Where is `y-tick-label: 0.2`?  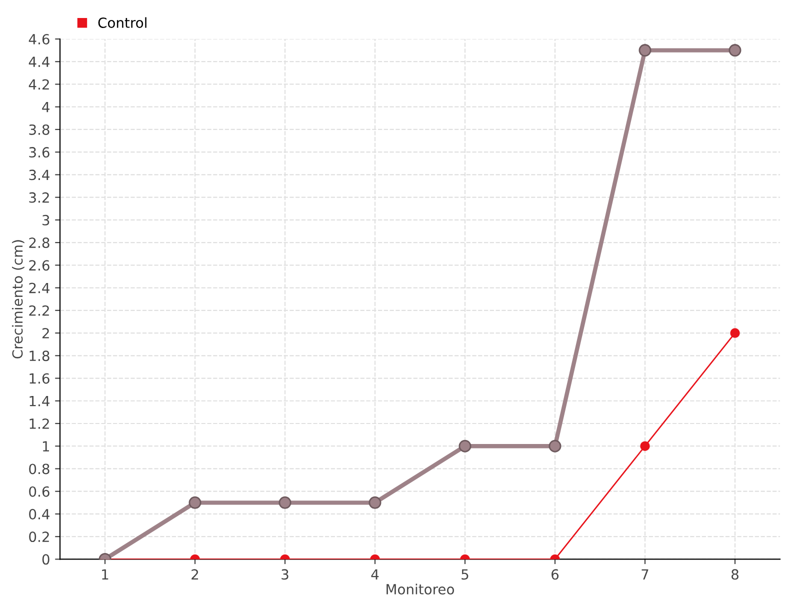 y-tick-label: 0.2 is located at coordinates (39, 537).